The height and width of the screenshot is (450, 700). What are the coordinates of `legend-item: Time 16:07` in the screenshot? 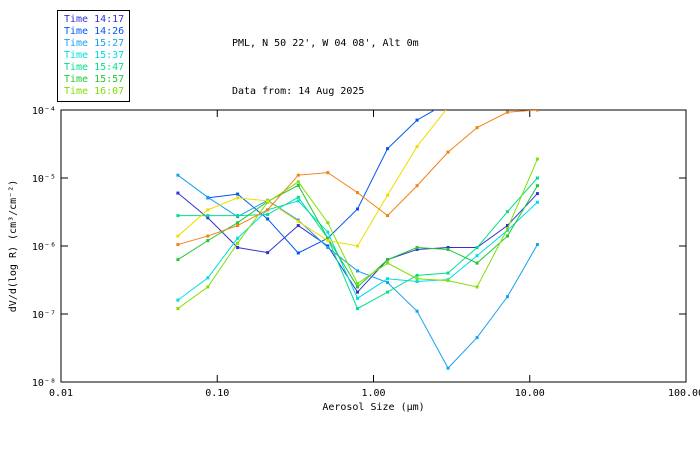 It's located at (94, 91).